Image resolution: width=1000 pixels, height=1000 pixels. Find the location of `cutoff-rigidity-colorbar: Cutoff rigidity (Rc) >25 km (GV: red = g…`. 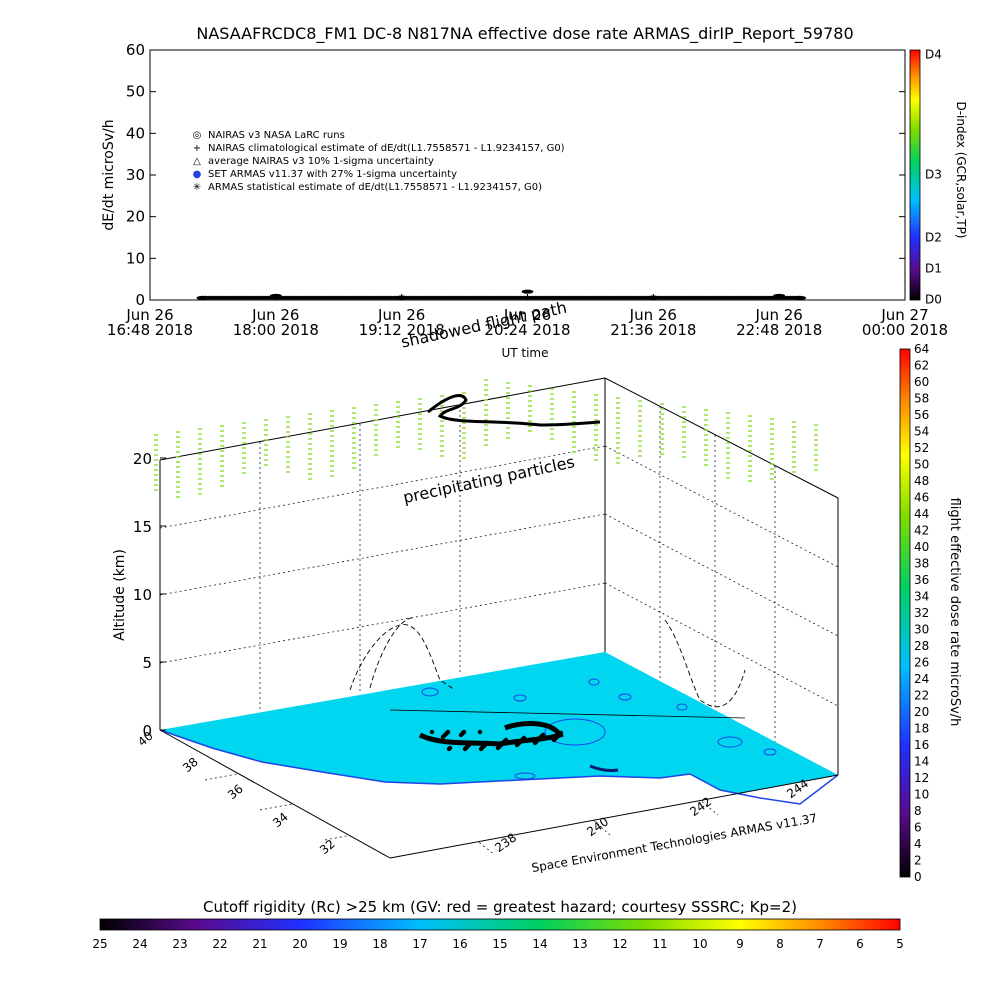

cutoff-rigidity-colorbar: Cutoff rigidity (Rc) >25 km (GV: red = g… is located at coordinates (497, 924).